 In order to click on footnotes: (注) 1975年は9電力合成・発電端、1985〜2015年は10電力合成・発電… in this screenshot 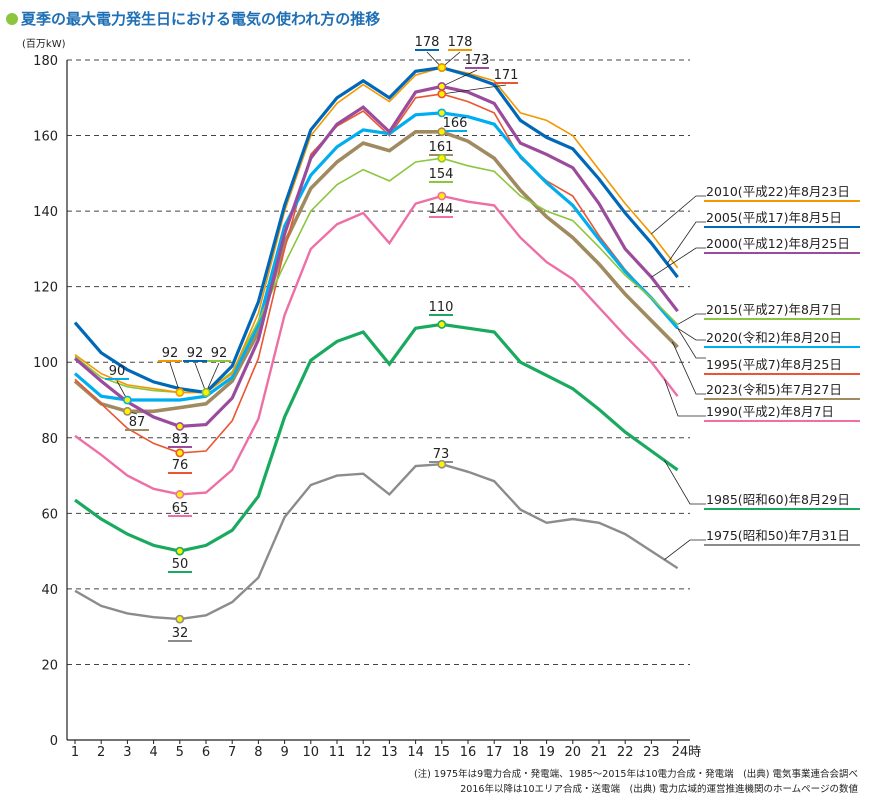, I will do `click(636, 781)`.